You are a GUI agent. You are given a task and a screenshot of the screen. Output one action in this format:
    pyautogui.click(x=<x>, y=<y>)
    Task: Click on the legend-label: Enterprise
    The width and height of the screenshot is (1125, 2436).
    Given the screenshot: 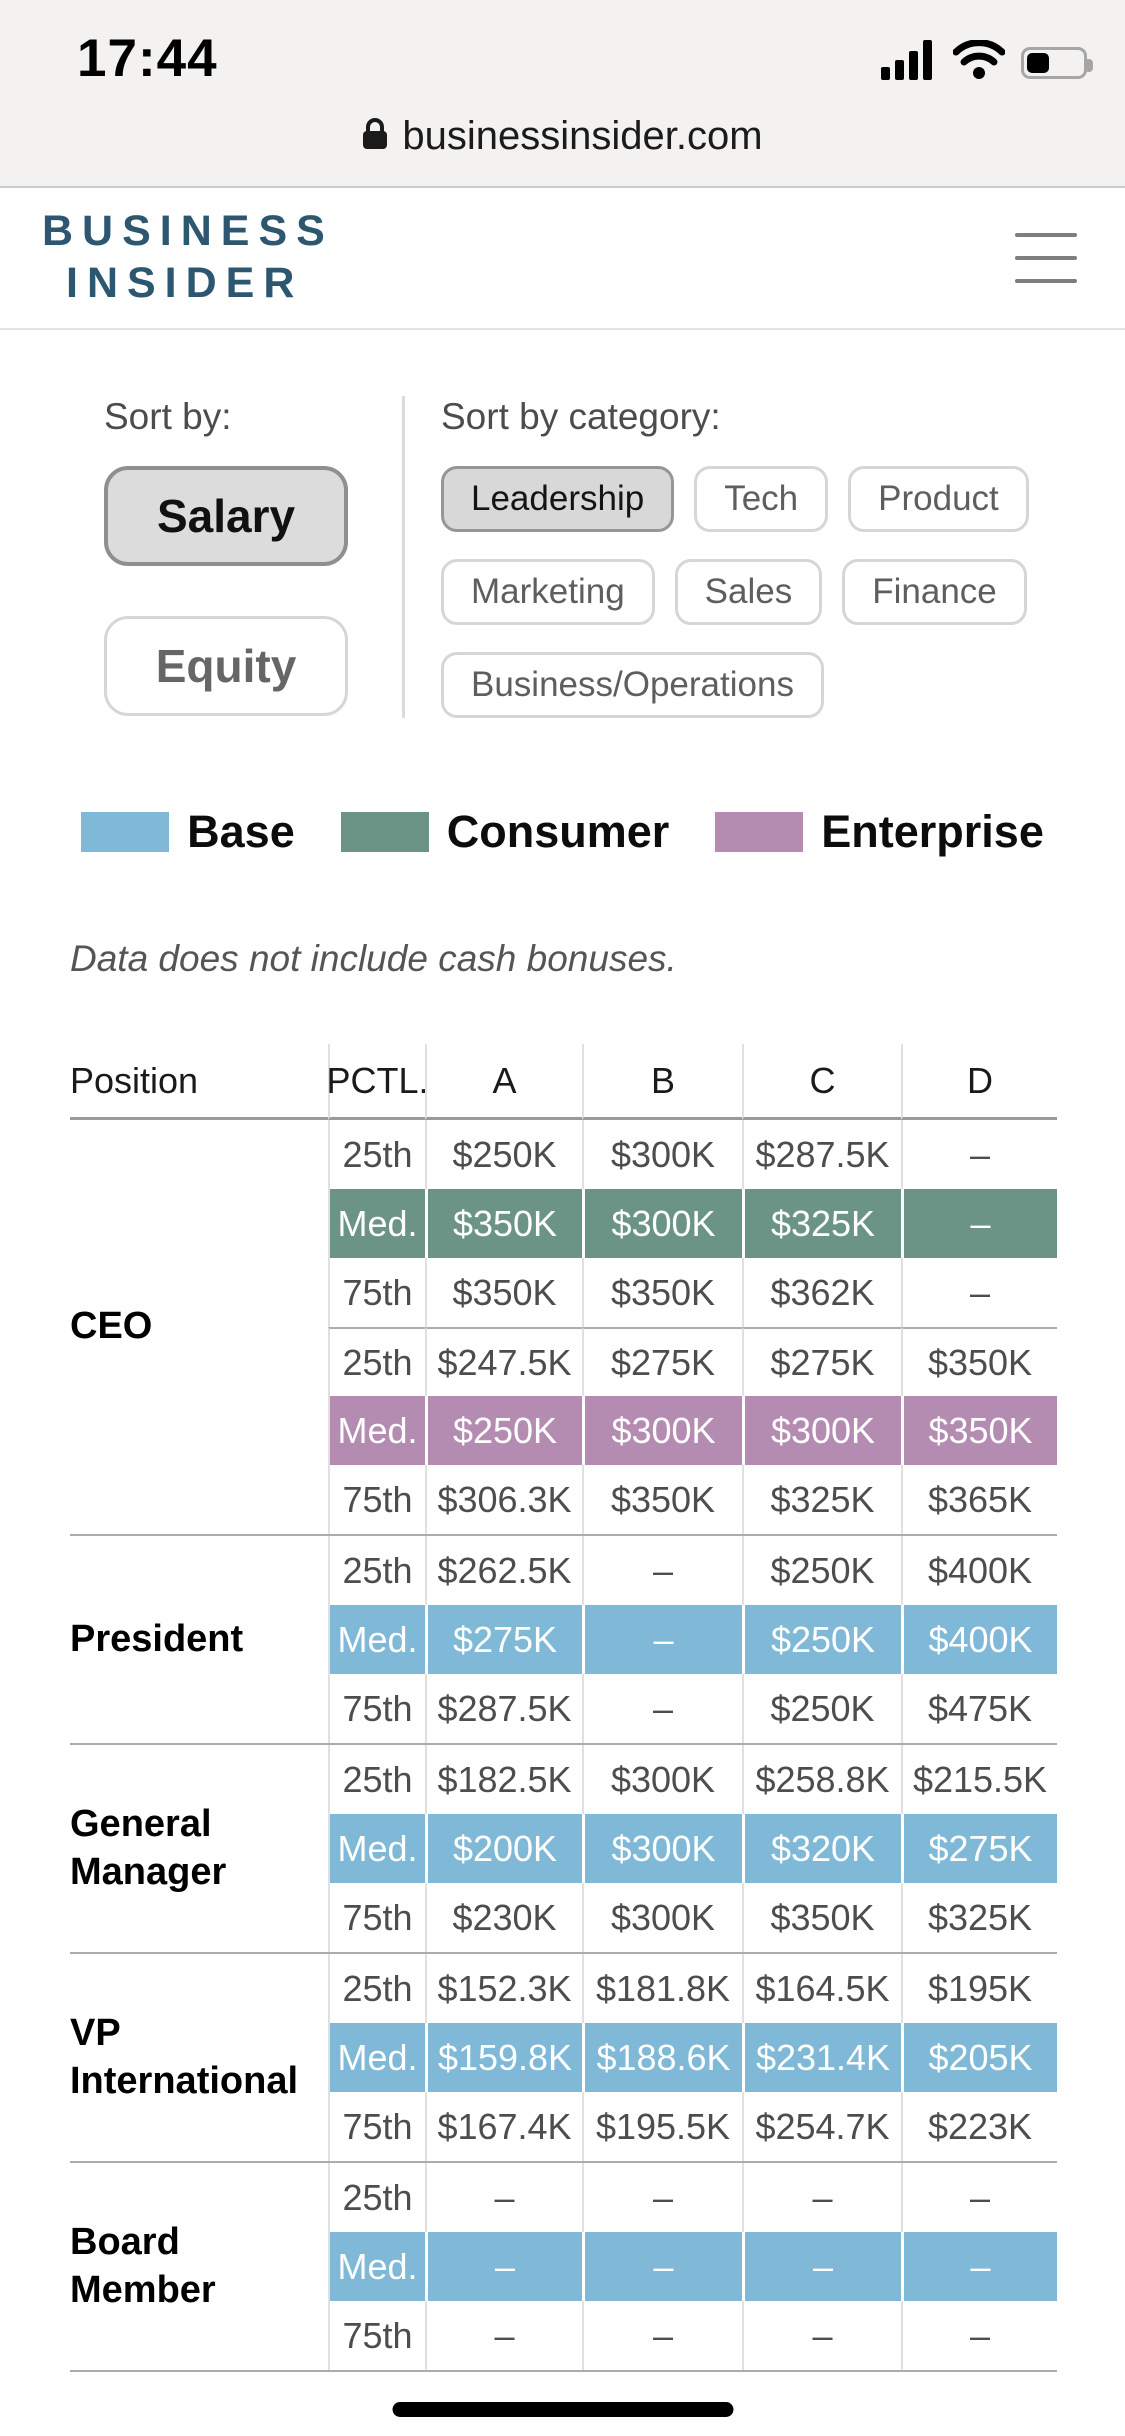 What is the action you would take?
    pyautogui.click(x=932, y=831)
    